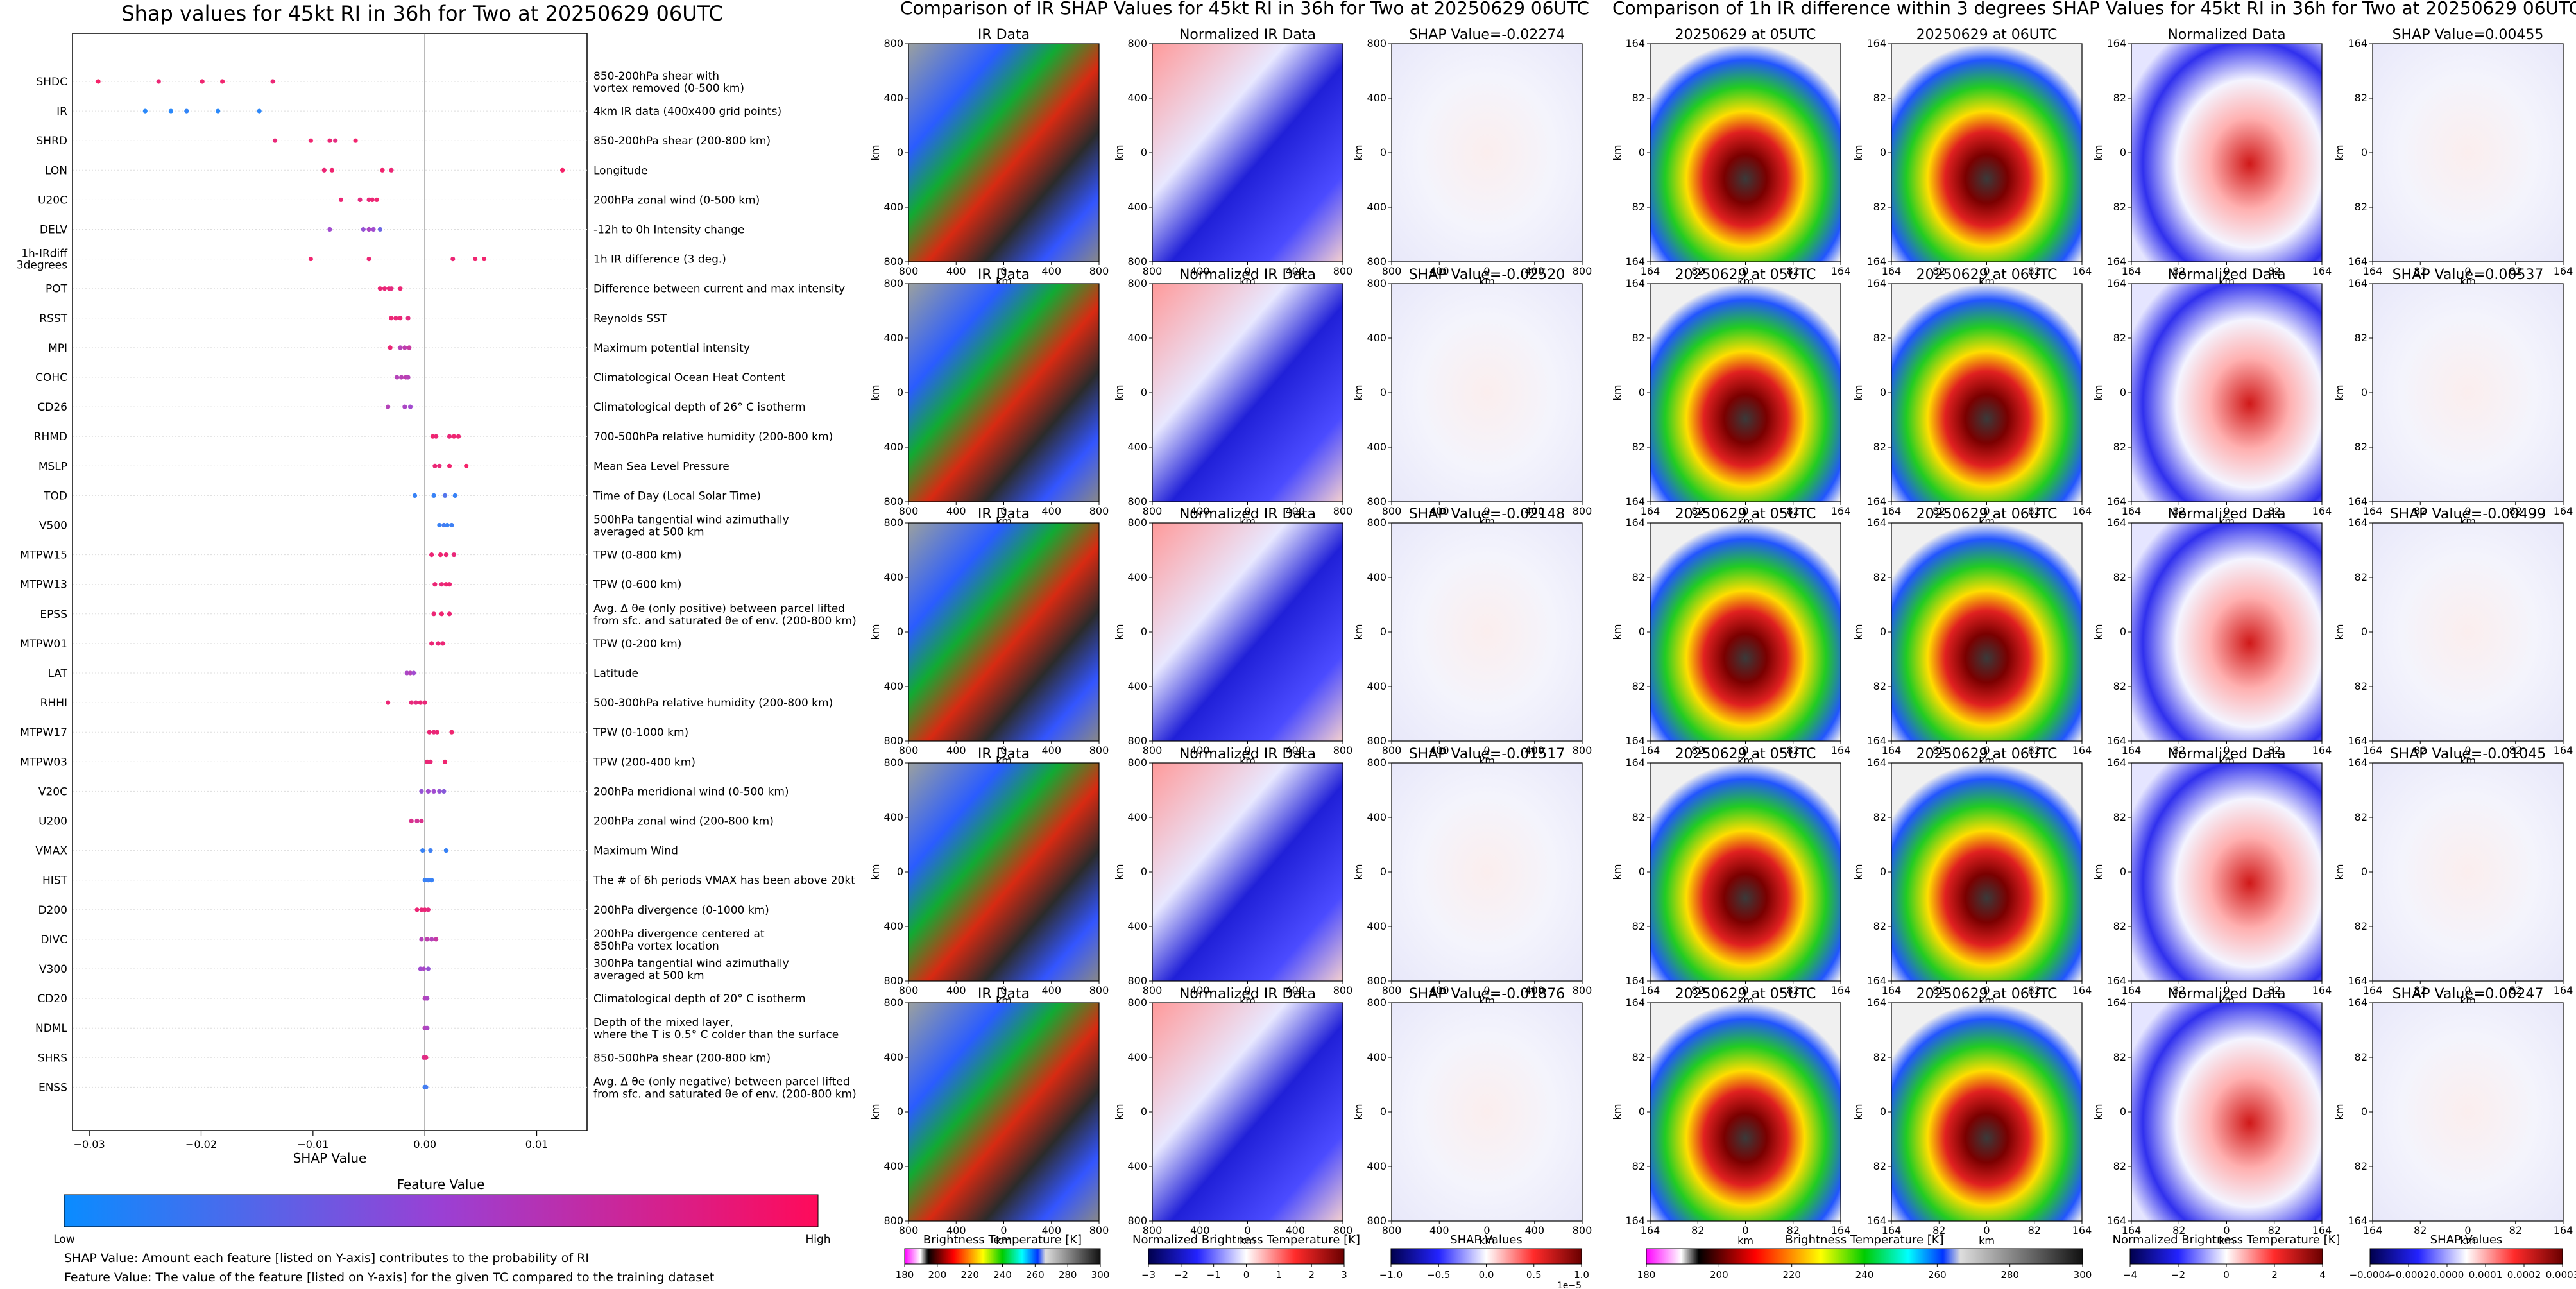  Describe the element at coordinates (637, 644) in the screenshot. I see `feature-description: TPW (0-200 km)` at that location.